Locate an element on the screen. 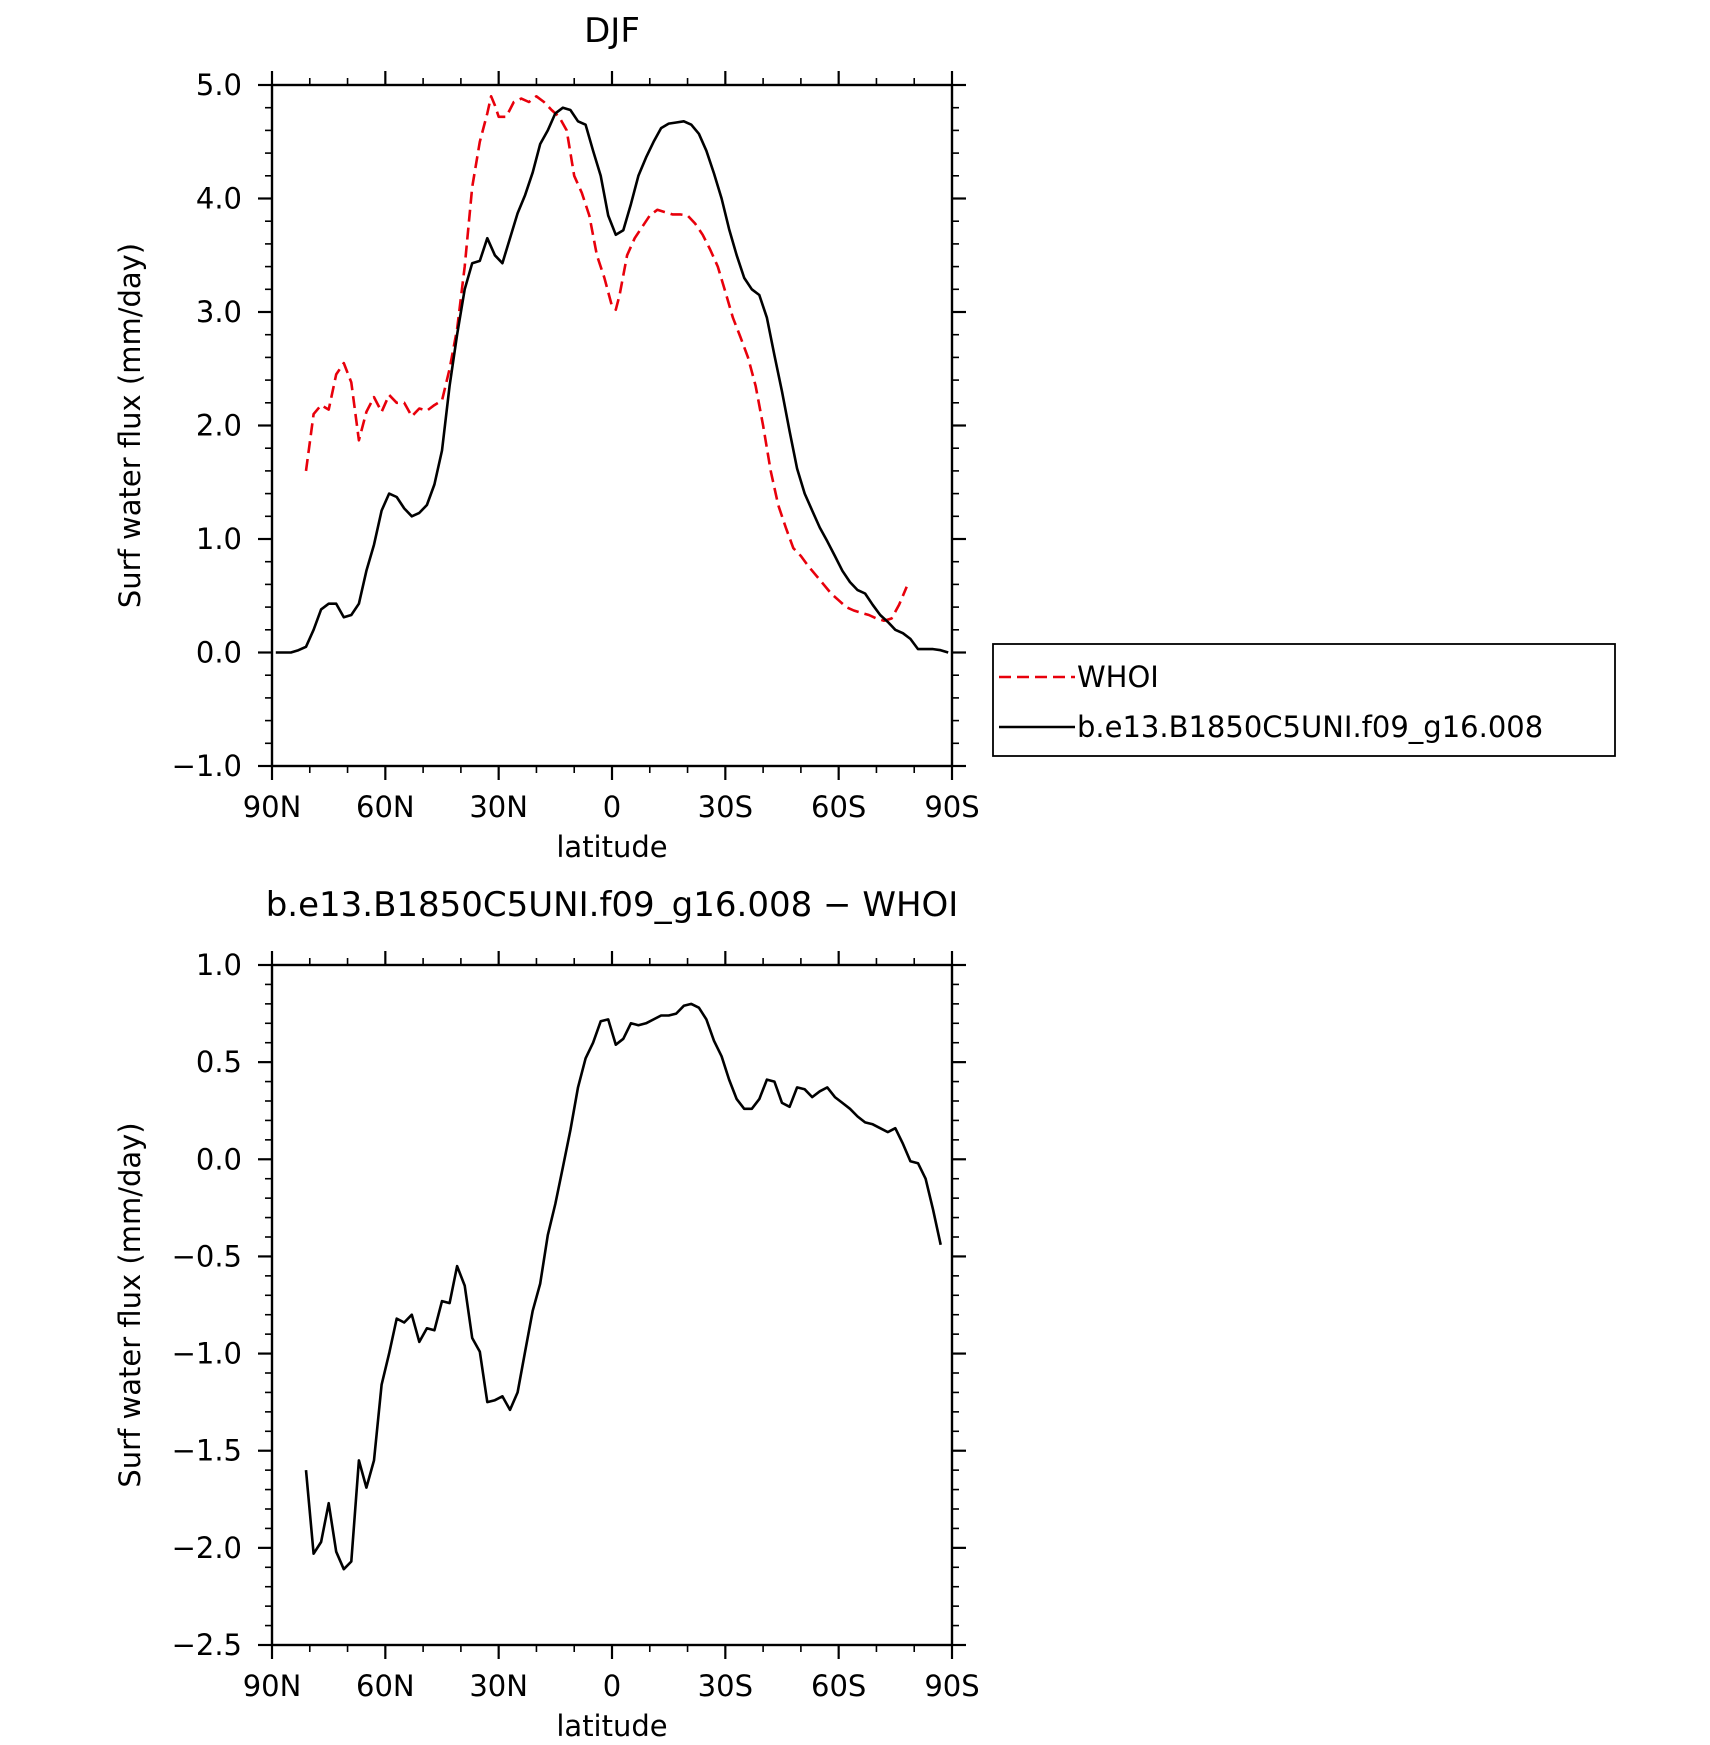  legend-box is located at coordinates (1304, 700).